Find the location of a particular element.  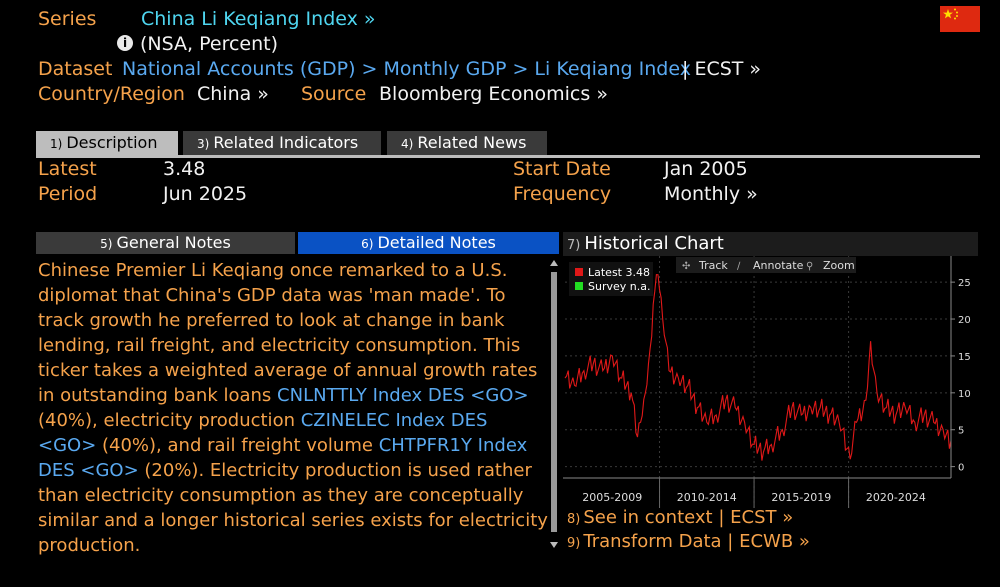

zoom-icon: ⚲ is located at coordinates (809, 266).